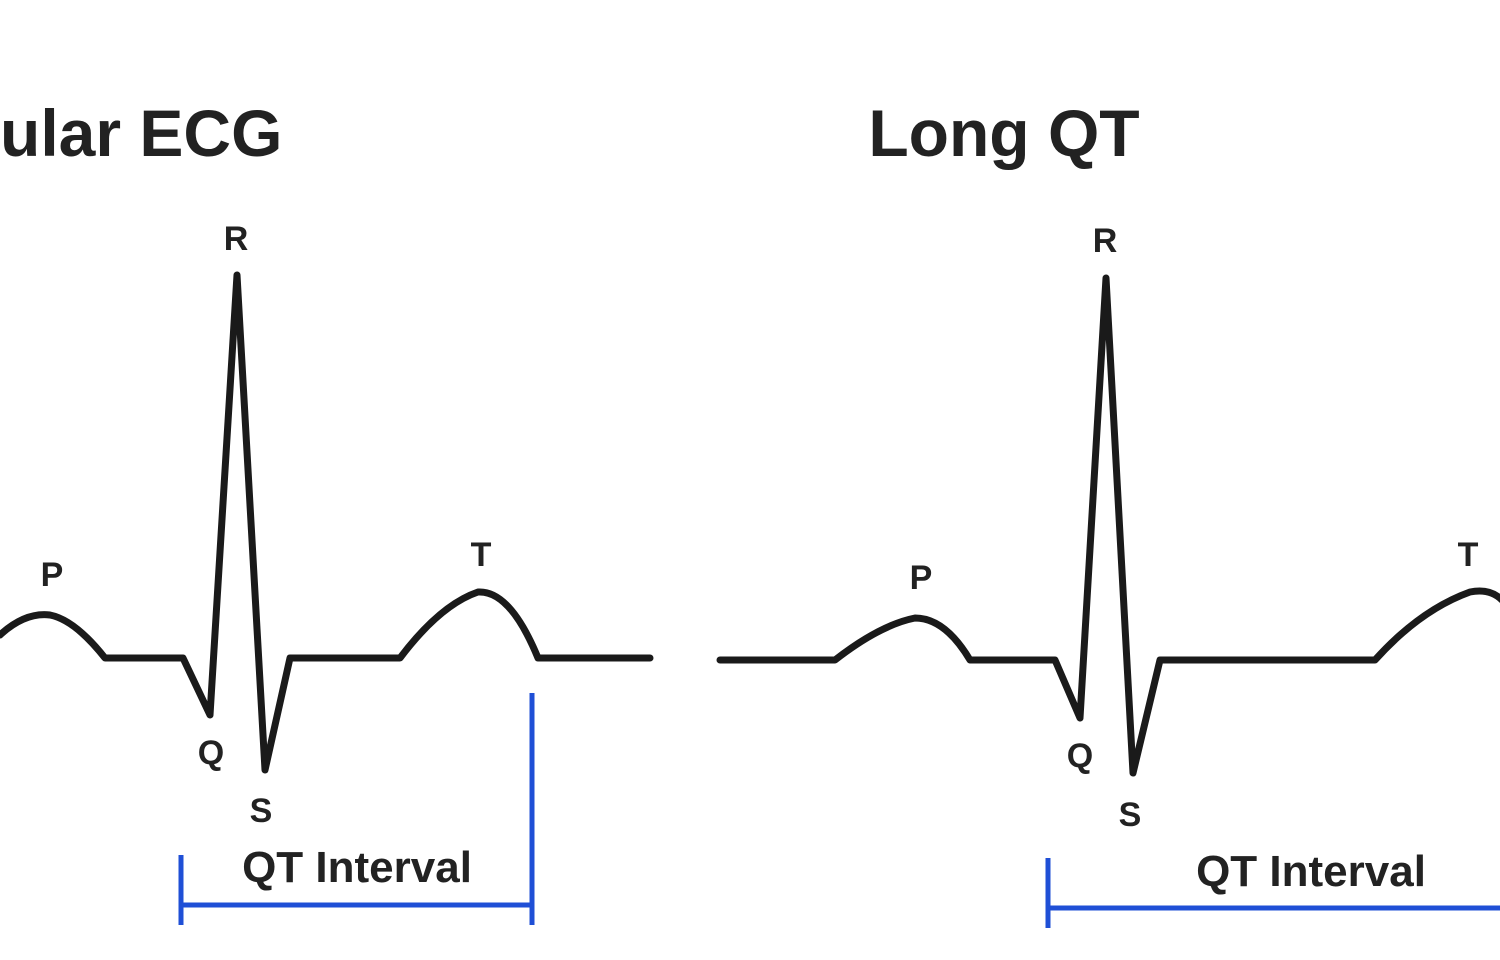 This screenshot has height=960, width=1500. Describe the element at coordinates (1003, 133) in the screenshot. I see `panel-title: Long QT` at that location.